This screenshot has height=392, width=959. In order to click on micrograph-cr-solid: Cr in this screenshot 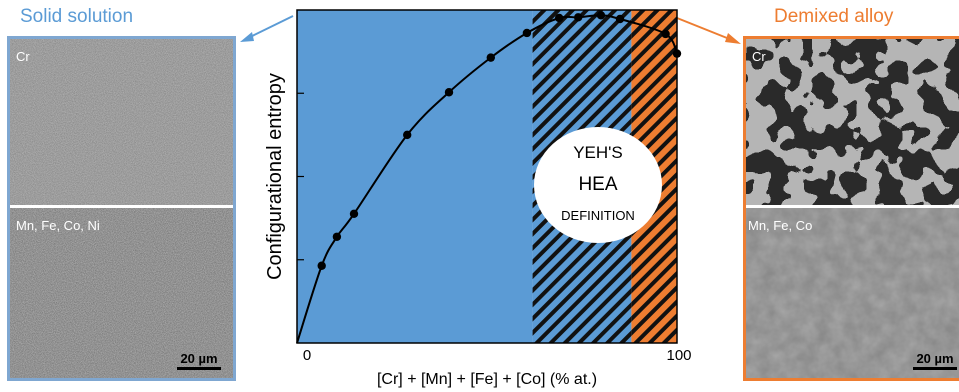, I will do `click(121, 122)`.